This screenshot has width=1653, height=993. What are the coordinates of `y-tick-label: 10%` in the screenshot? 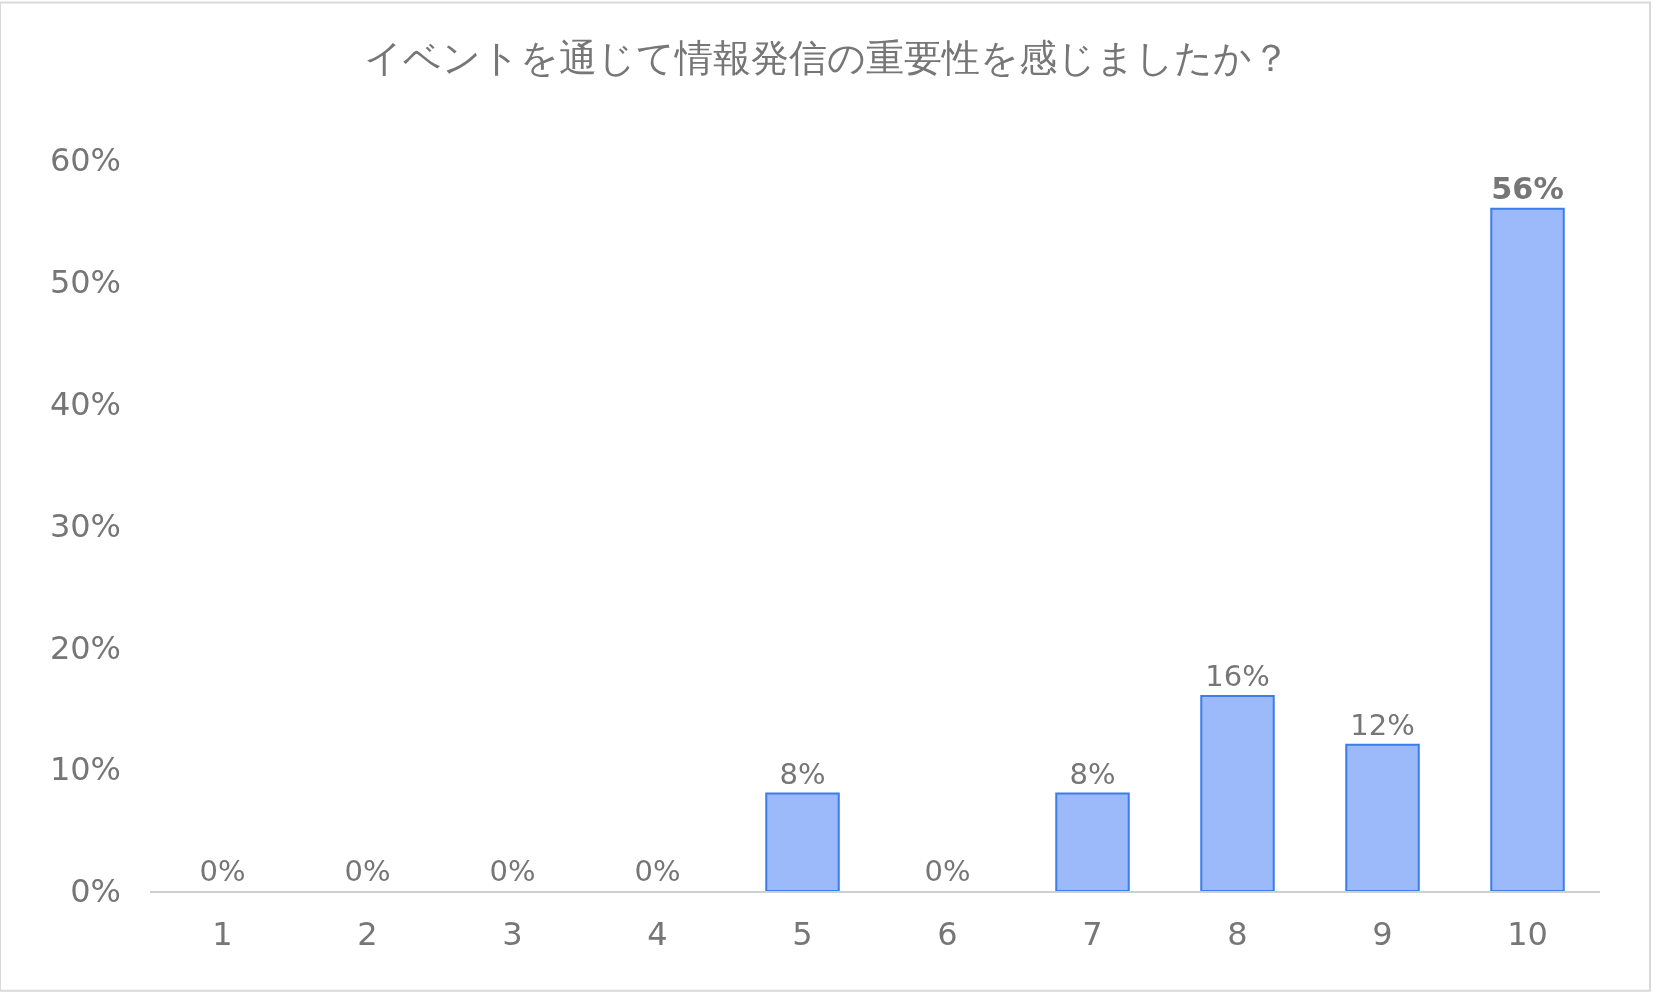 It's located at (85, 769).